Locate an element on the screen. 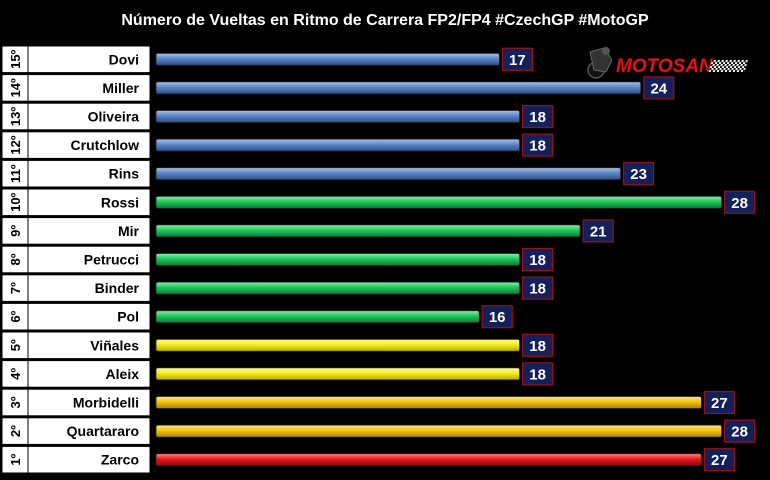 The image size is (770, 480). checkered-flag-icon is located at coordinates (728, 66).